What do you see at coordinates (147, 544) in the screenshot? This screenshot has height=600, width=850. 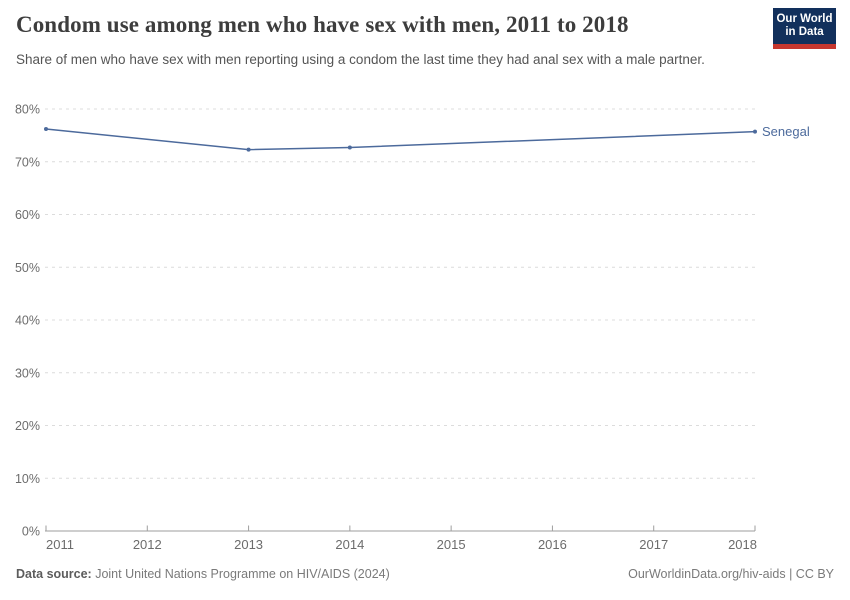 I see `x-axis-tick-label: 2012` at bounding box center [147, 544].